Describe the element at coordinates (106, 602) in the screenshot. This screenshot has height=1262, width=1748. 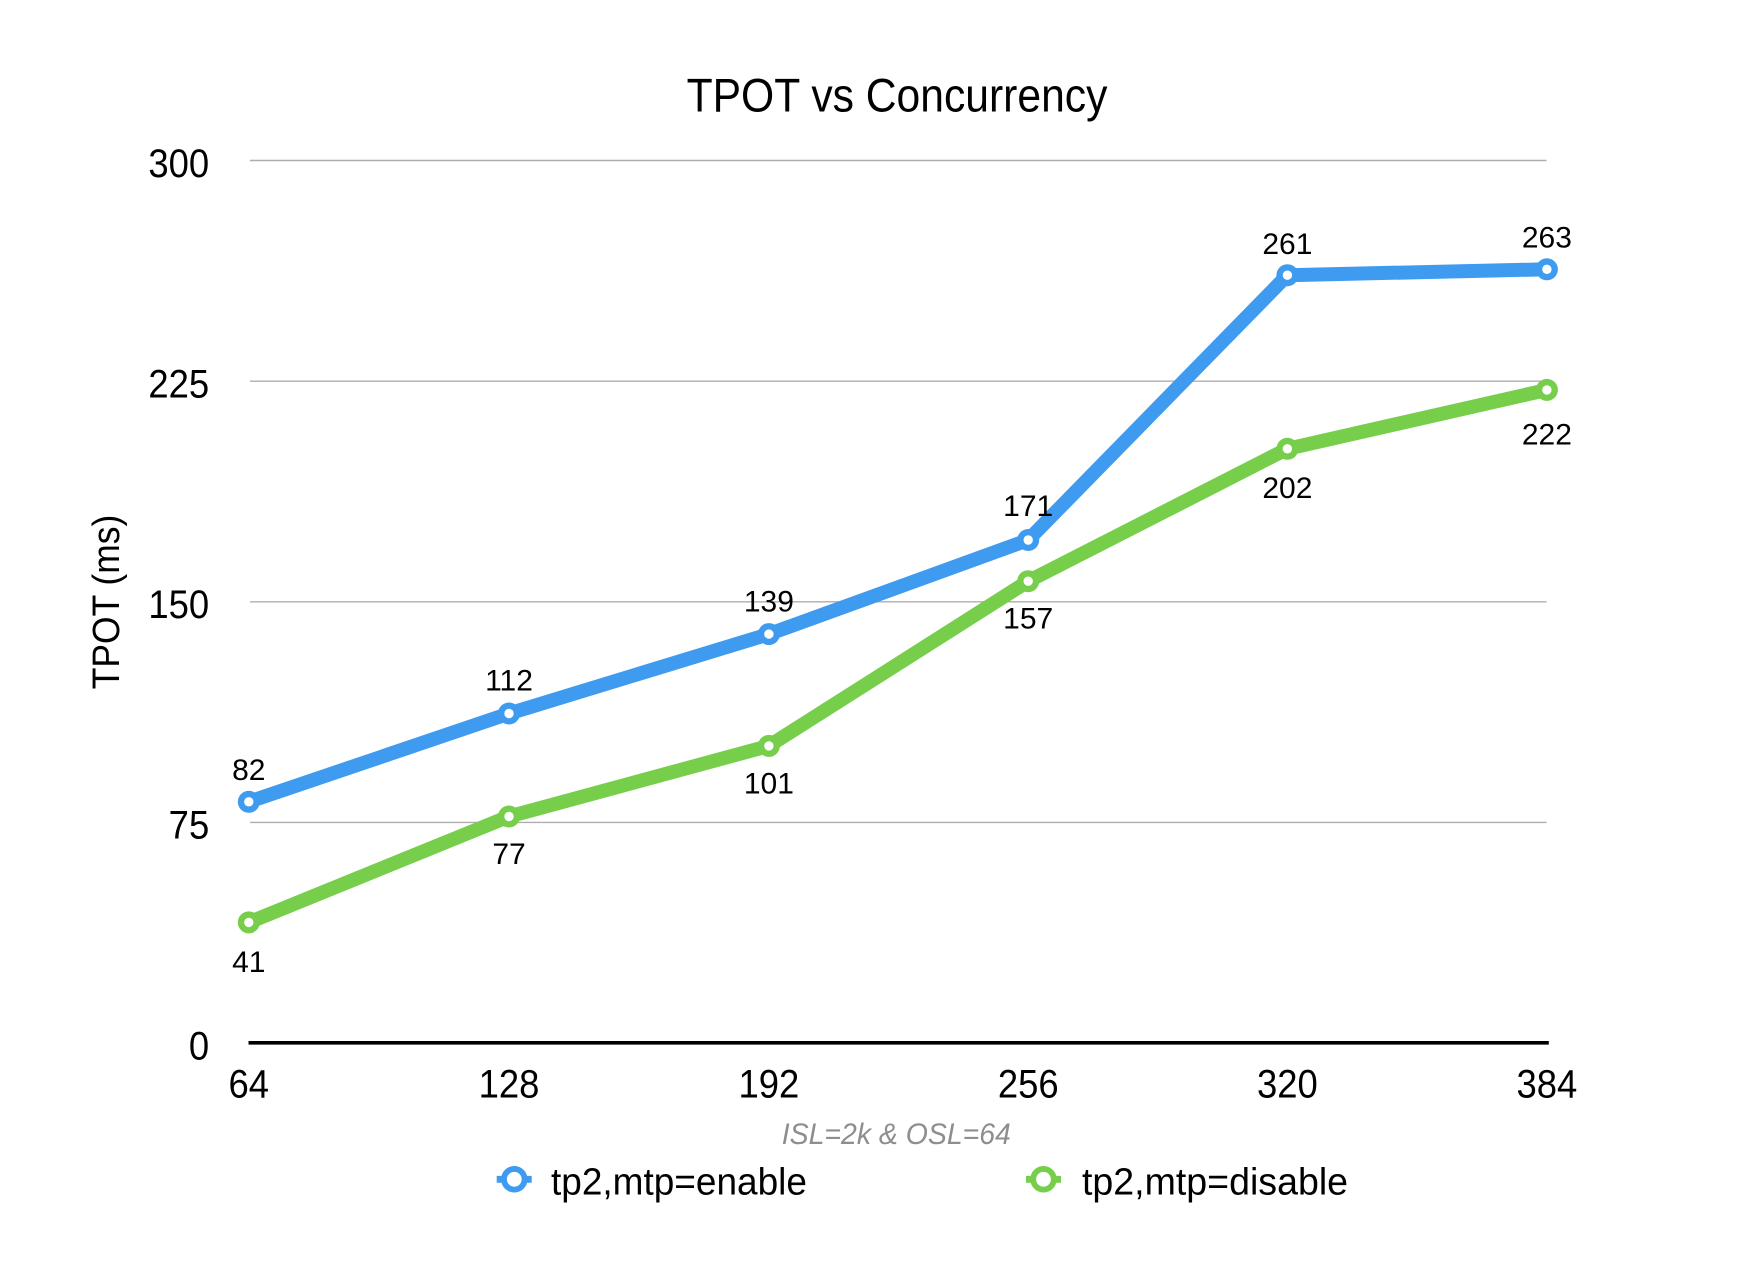
I see `svg-text: TPOT (ms)` at that location.